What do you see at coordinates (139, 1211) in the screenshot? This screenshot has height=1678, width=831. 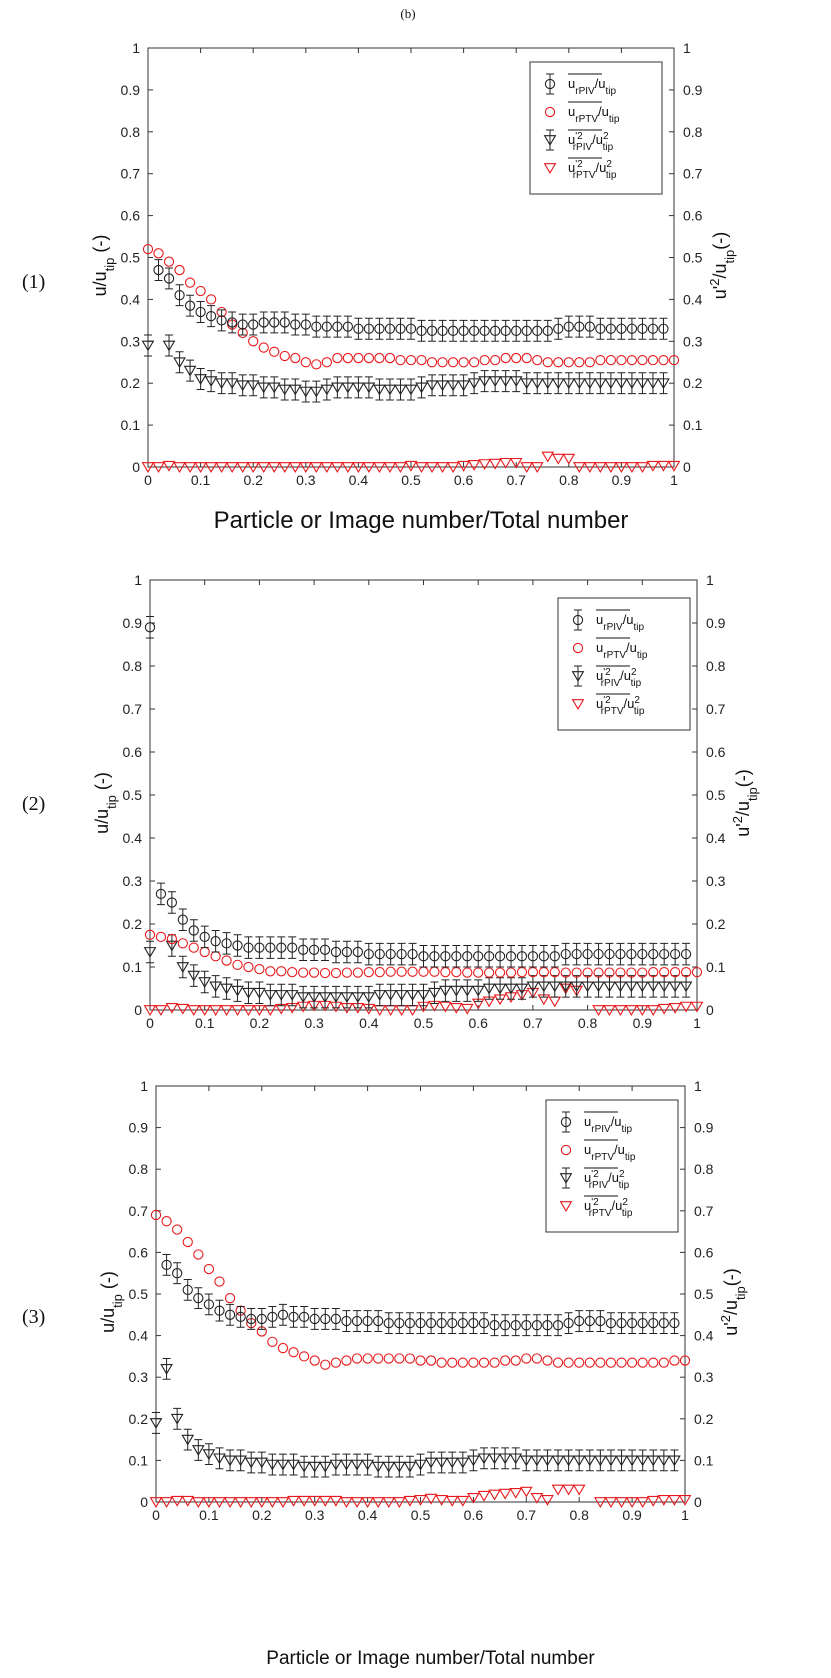 I see `y-tick-label: 0.7` at bounding box center [139, 1211].